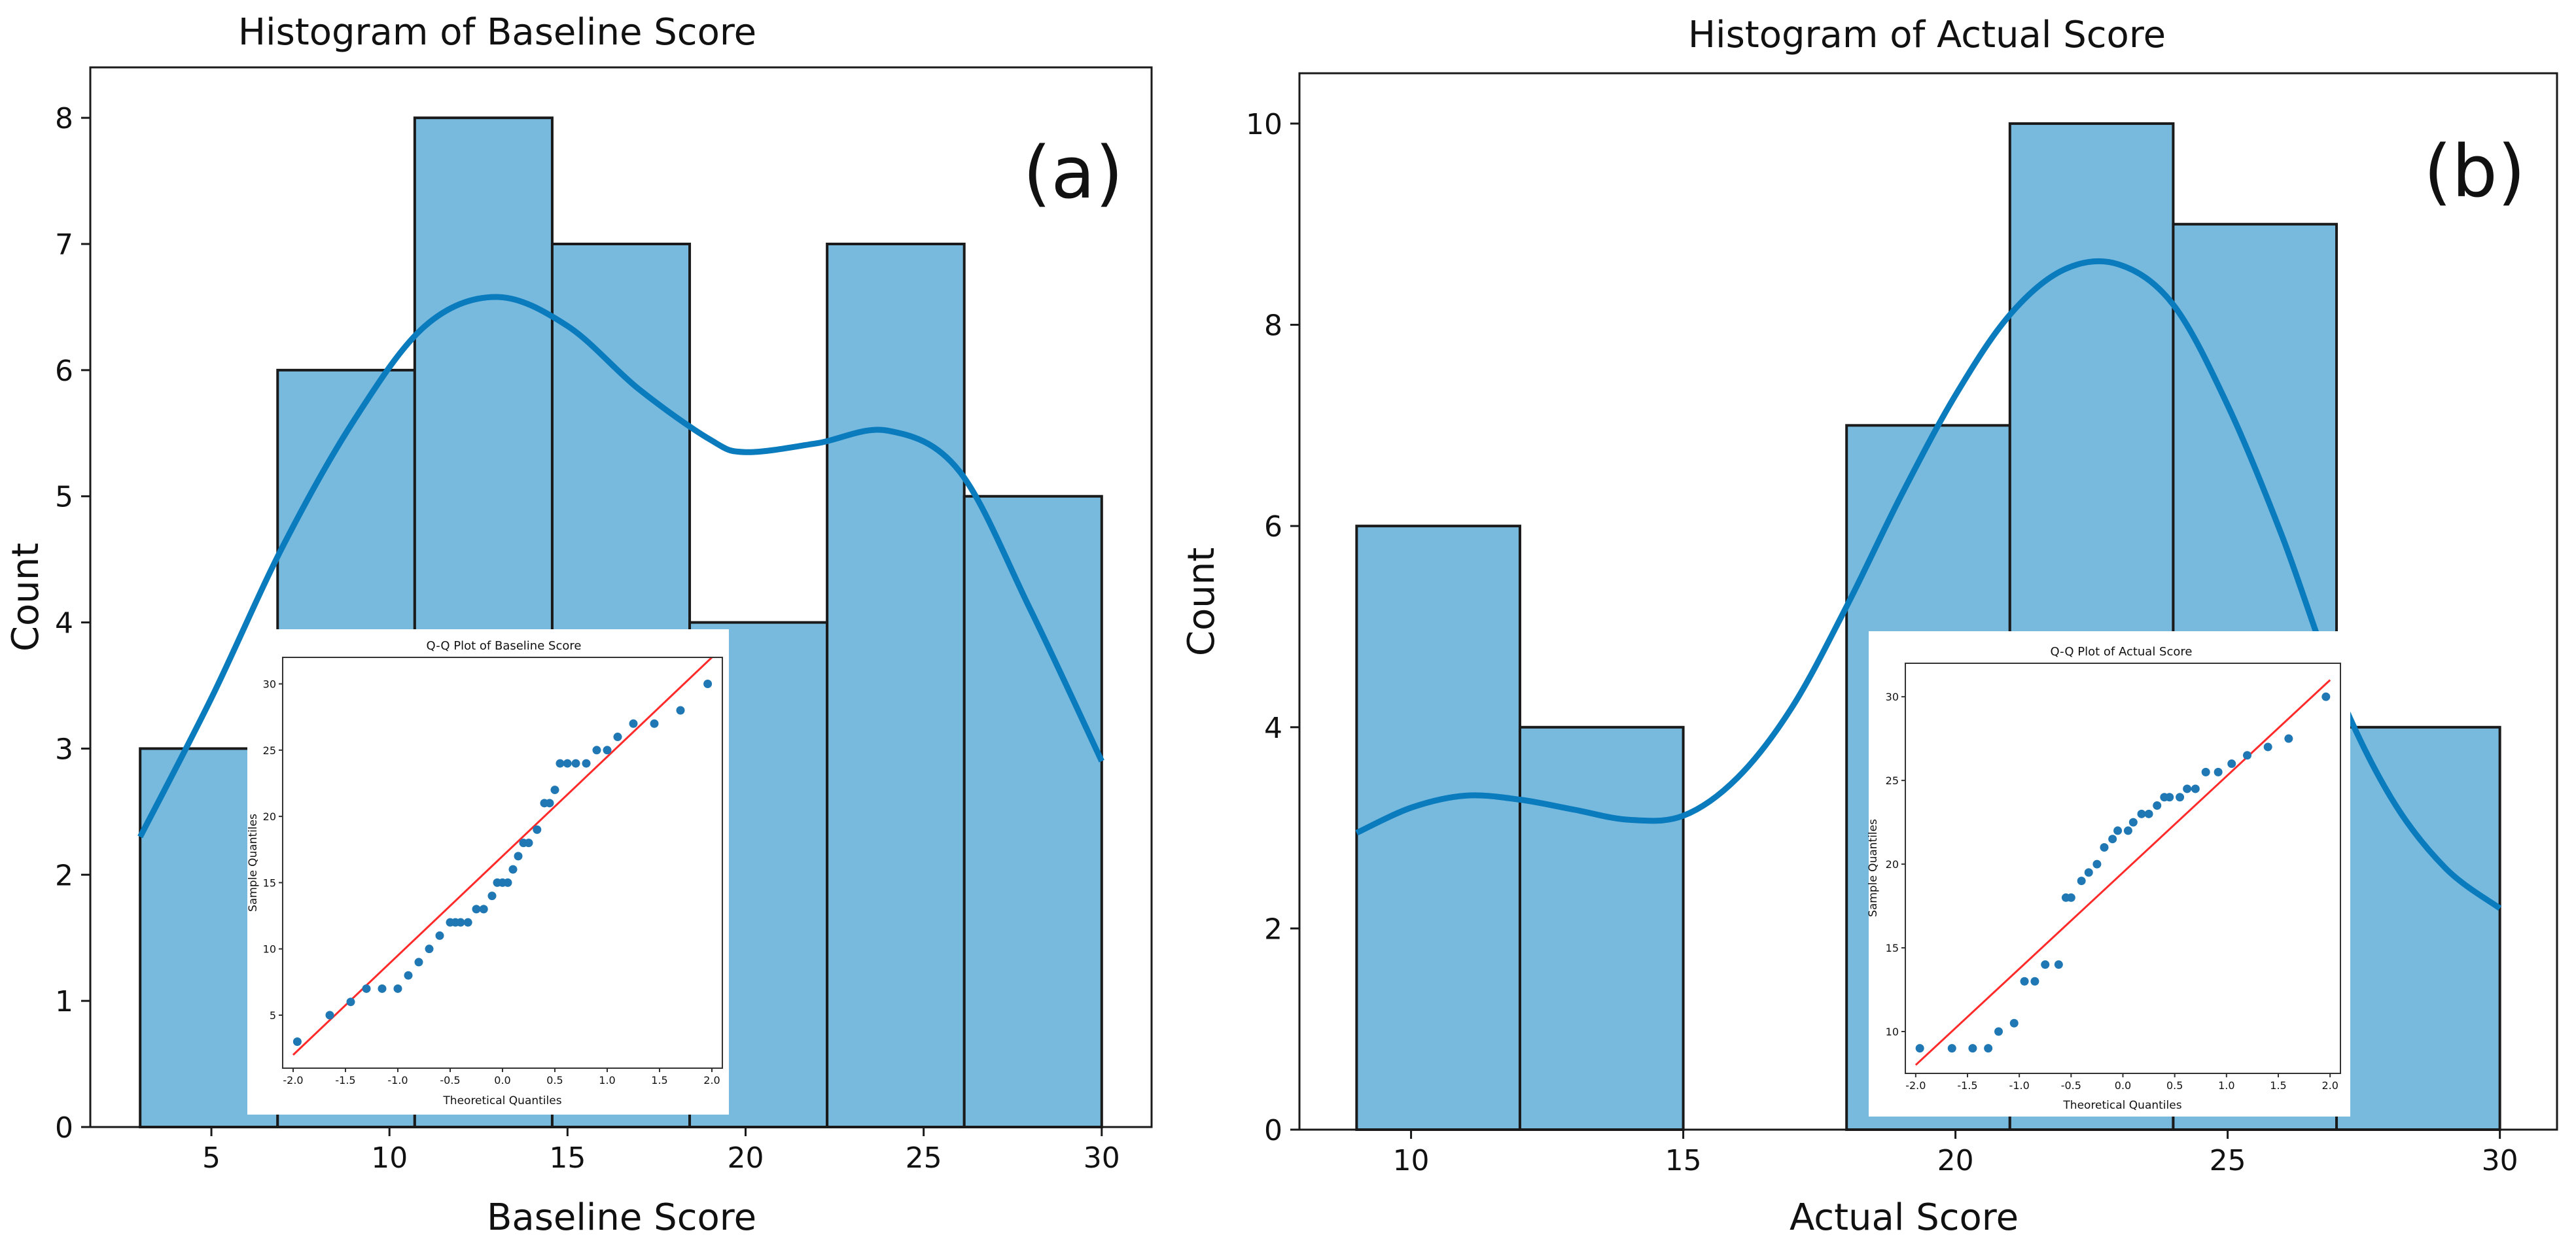  What do you see at coordinates (64, 118) in the screenshot?
I see `chart-a-y-tick-label: 8` at bounding box center [64, 118].